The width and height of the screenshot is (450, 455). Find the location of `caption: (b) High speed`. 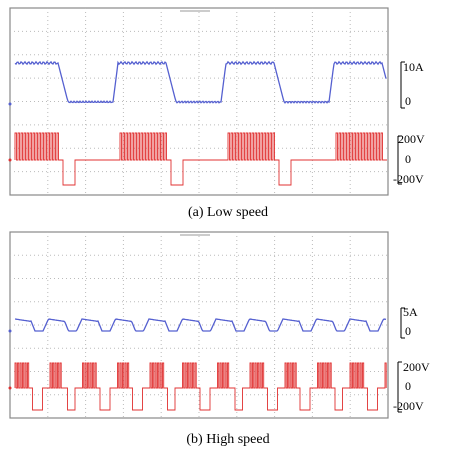

caption: (b) High speed is located at coordinates (227, 439).